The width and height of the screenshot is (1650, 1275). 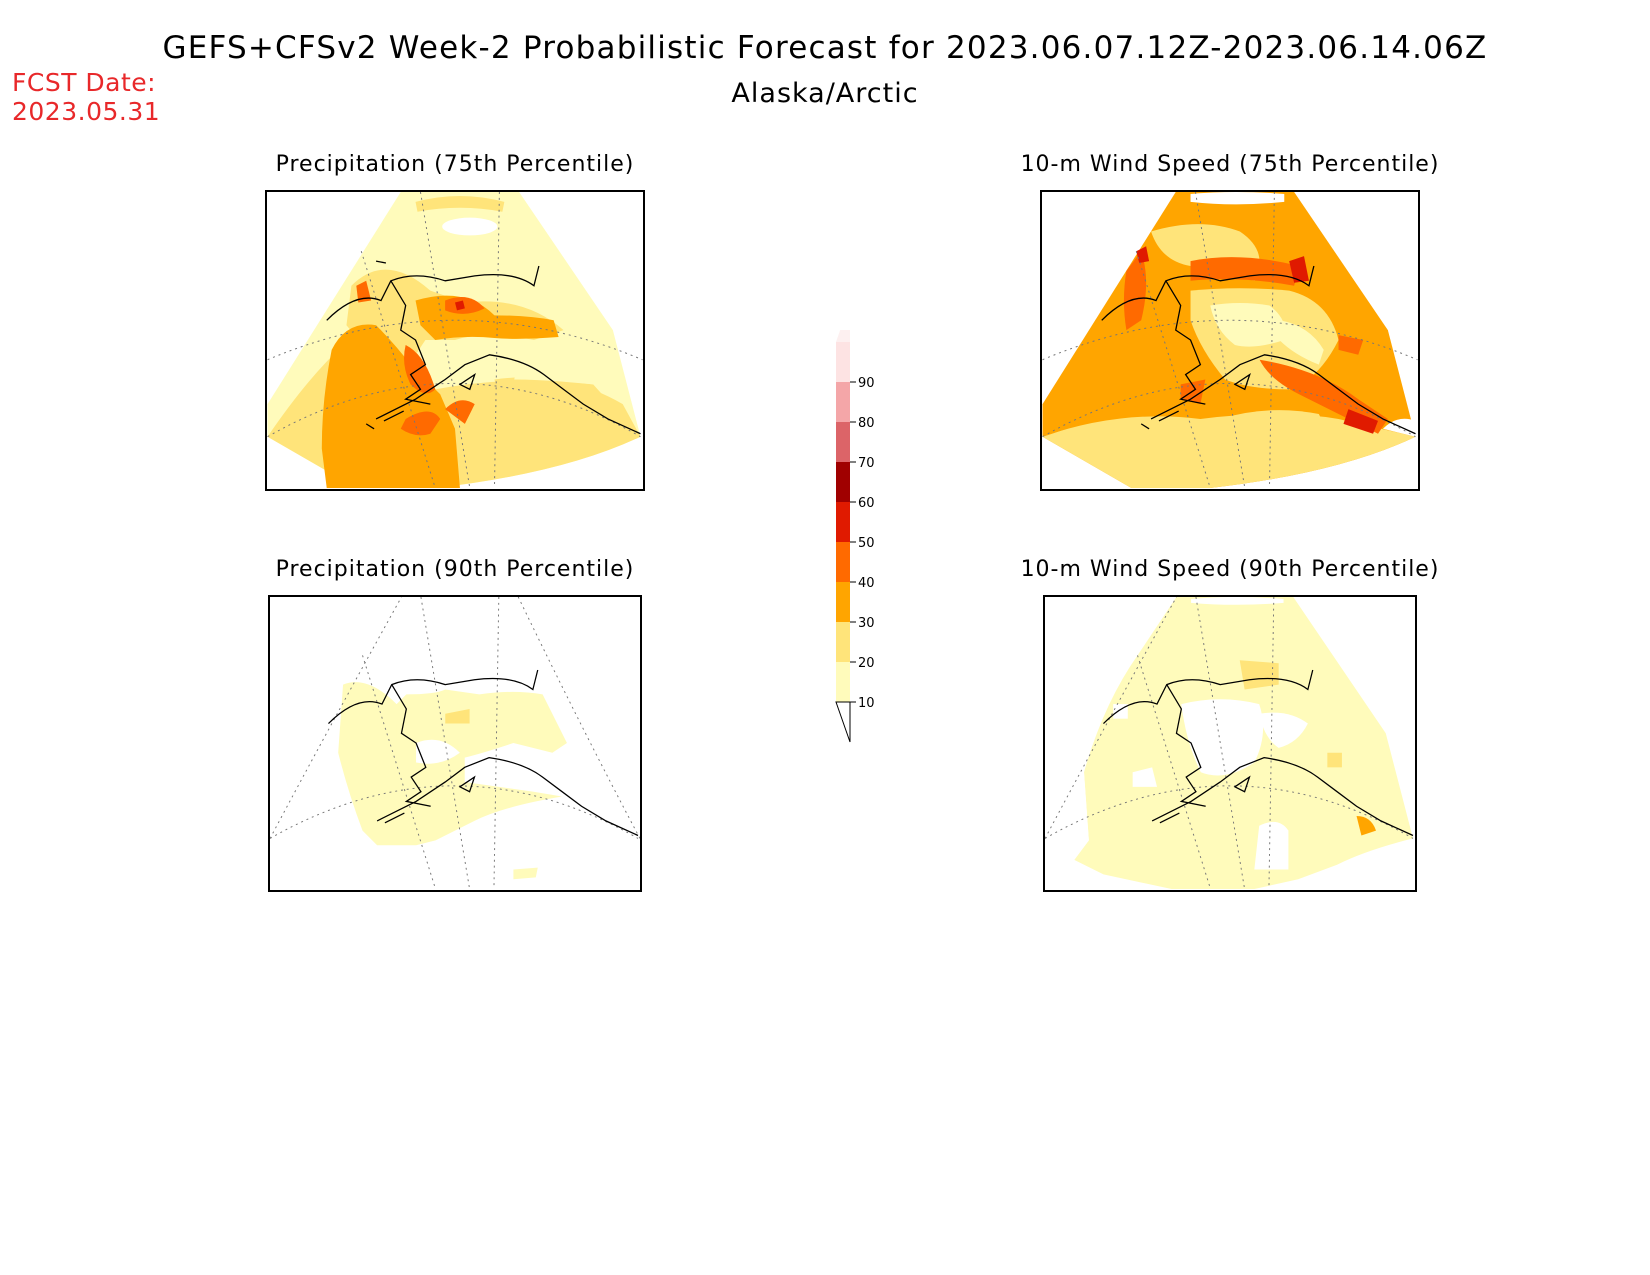 I want to click on colorbar-tick-label: 10, so click(x=866, y=703).